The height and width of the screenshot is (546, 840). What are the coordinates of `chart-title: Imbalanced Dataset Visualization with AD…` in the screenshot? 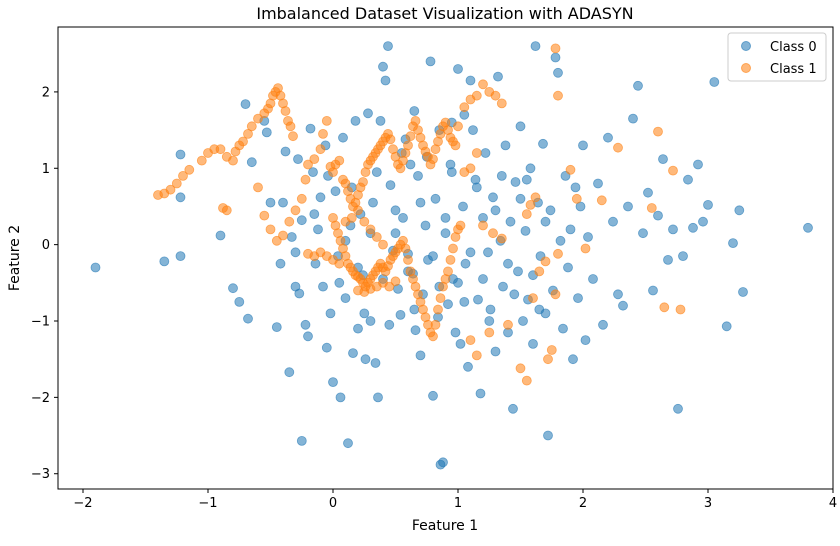 It's located at (444, 13).